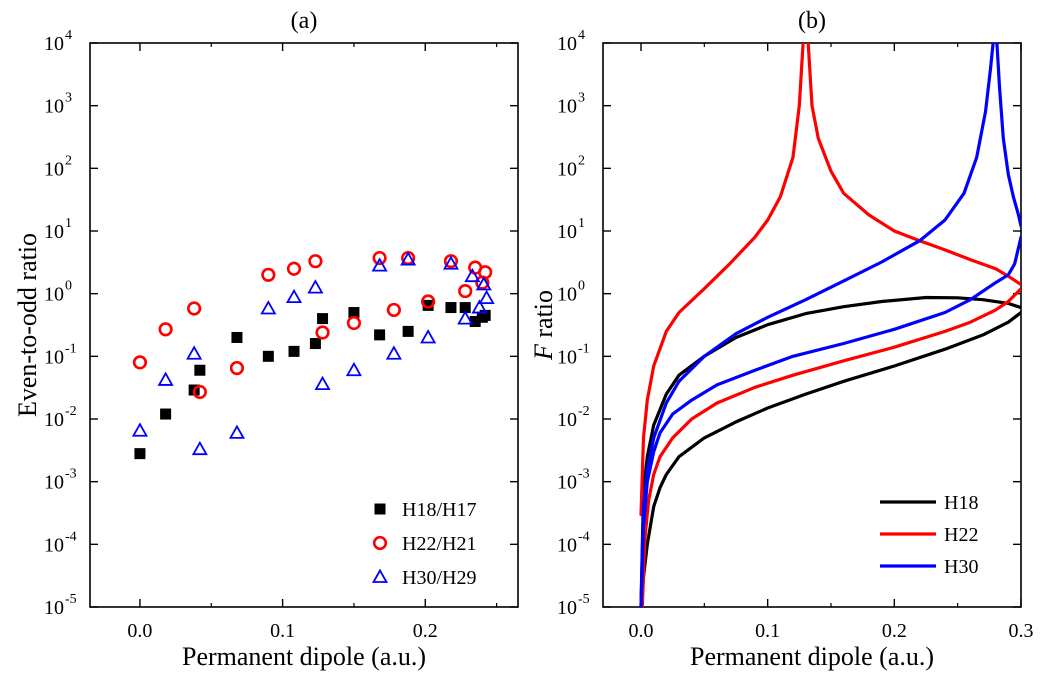 The height and width of the screenshot is (680, 1041). What do you see at coordinates (767, 631) in the screenshot?
I see `chart-b-xtick-label: 0.1` at bounding box center [767, 631].